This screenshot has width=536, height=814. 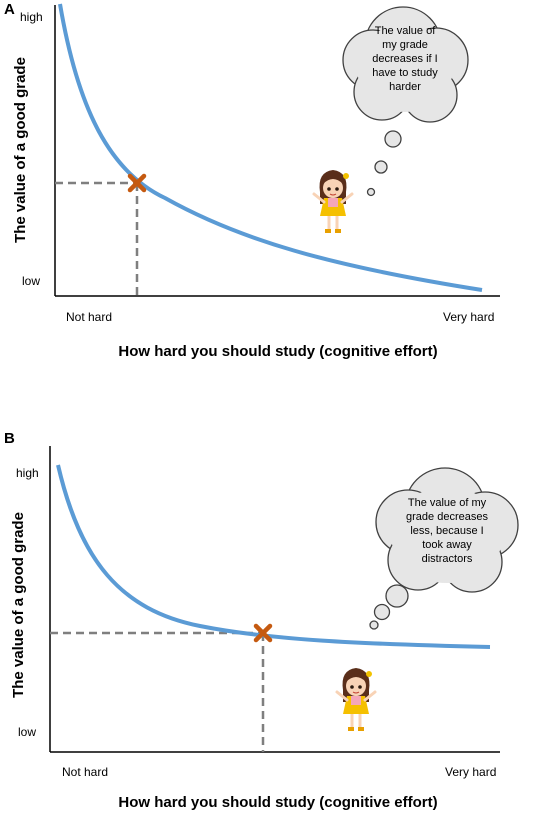 What do you see at coordinates (9, 438) in the screenshot?
I see `panel-letter: B` at bounding box center [9, 438].